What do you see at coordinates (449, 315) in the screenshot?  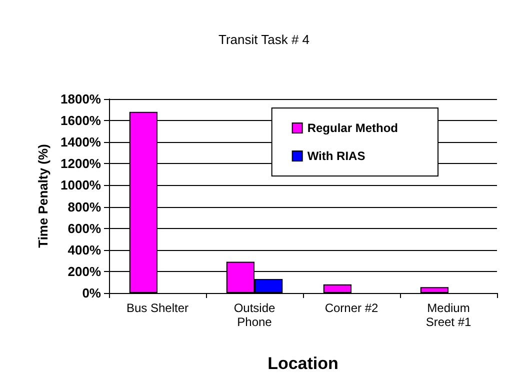 I see `x-tick-label: Medium Sreet #1` at bounding box center [449, 315].